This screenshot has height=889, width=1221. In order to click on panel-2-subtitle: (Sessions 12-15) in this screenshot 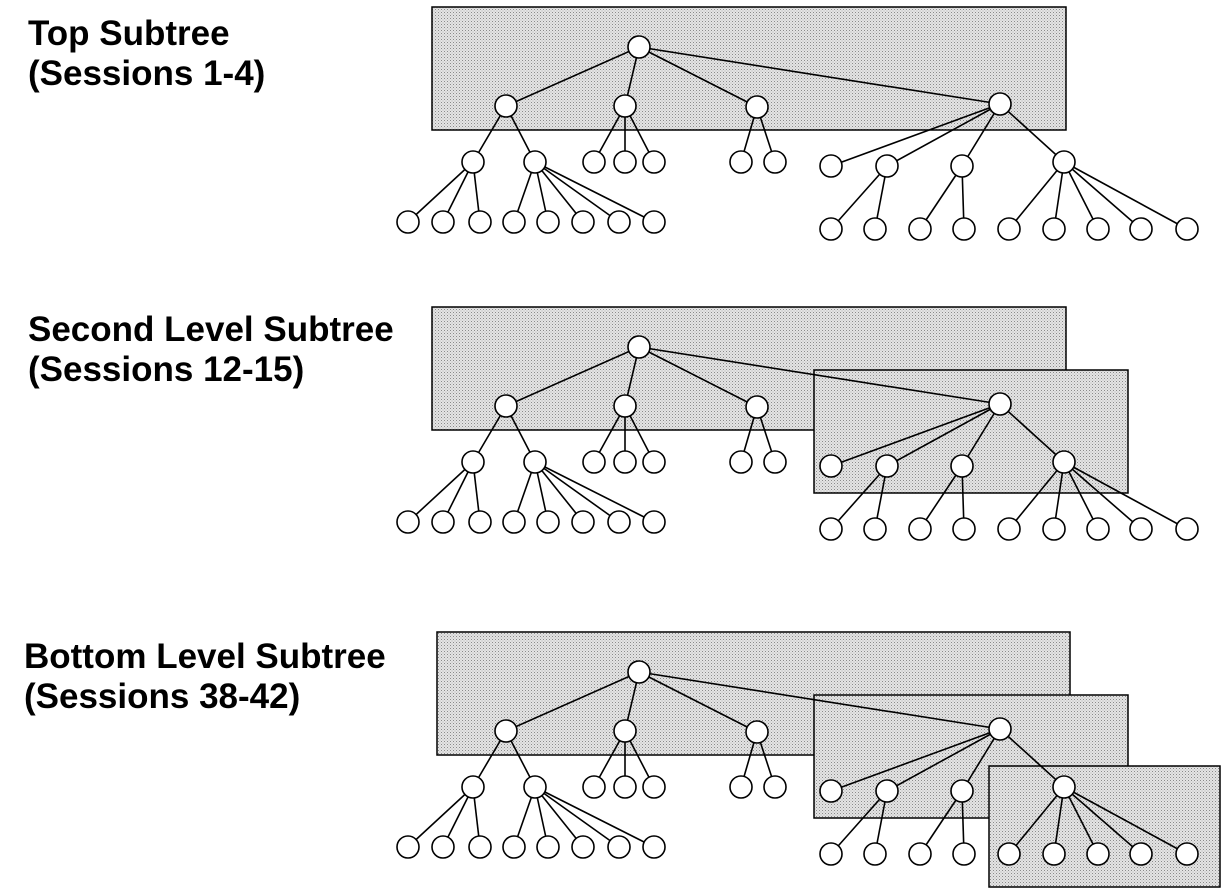, I will do `click(166, 369)`.